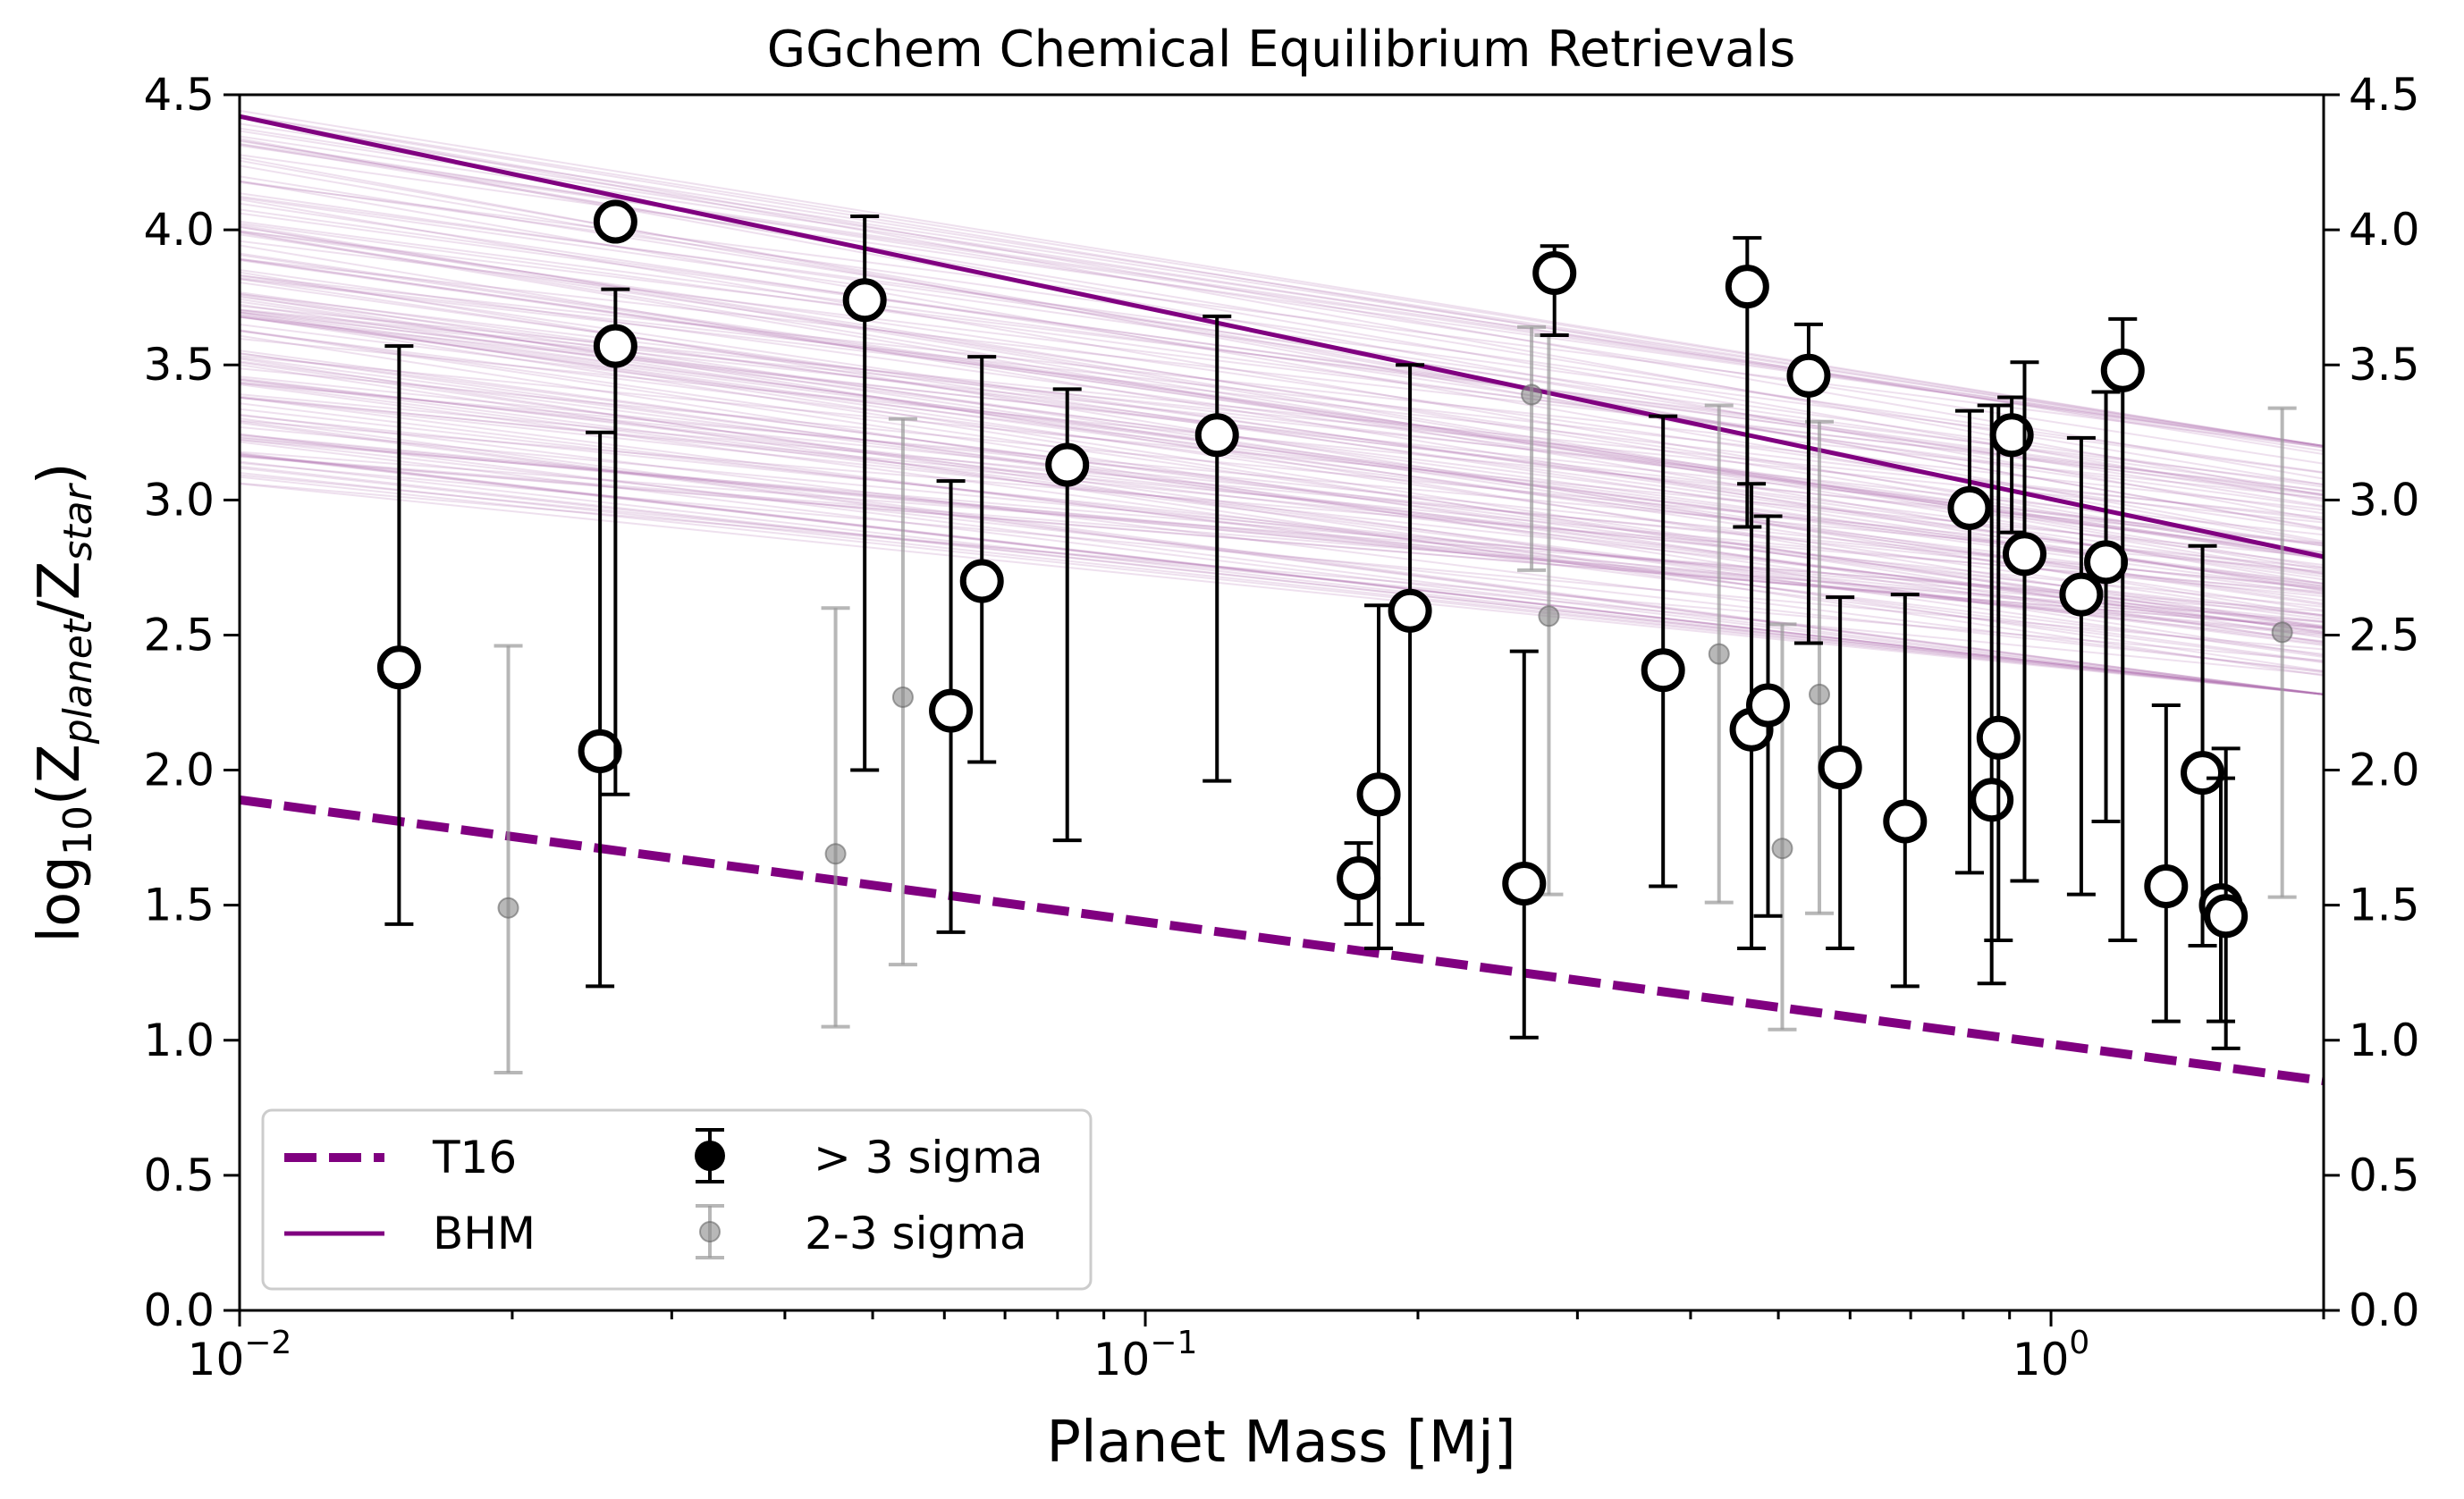 Image resolution: width=2464 pixels, height=1499 pixels. I want to click on y-tick-label-right: 1.0, so click(2384, 1040).